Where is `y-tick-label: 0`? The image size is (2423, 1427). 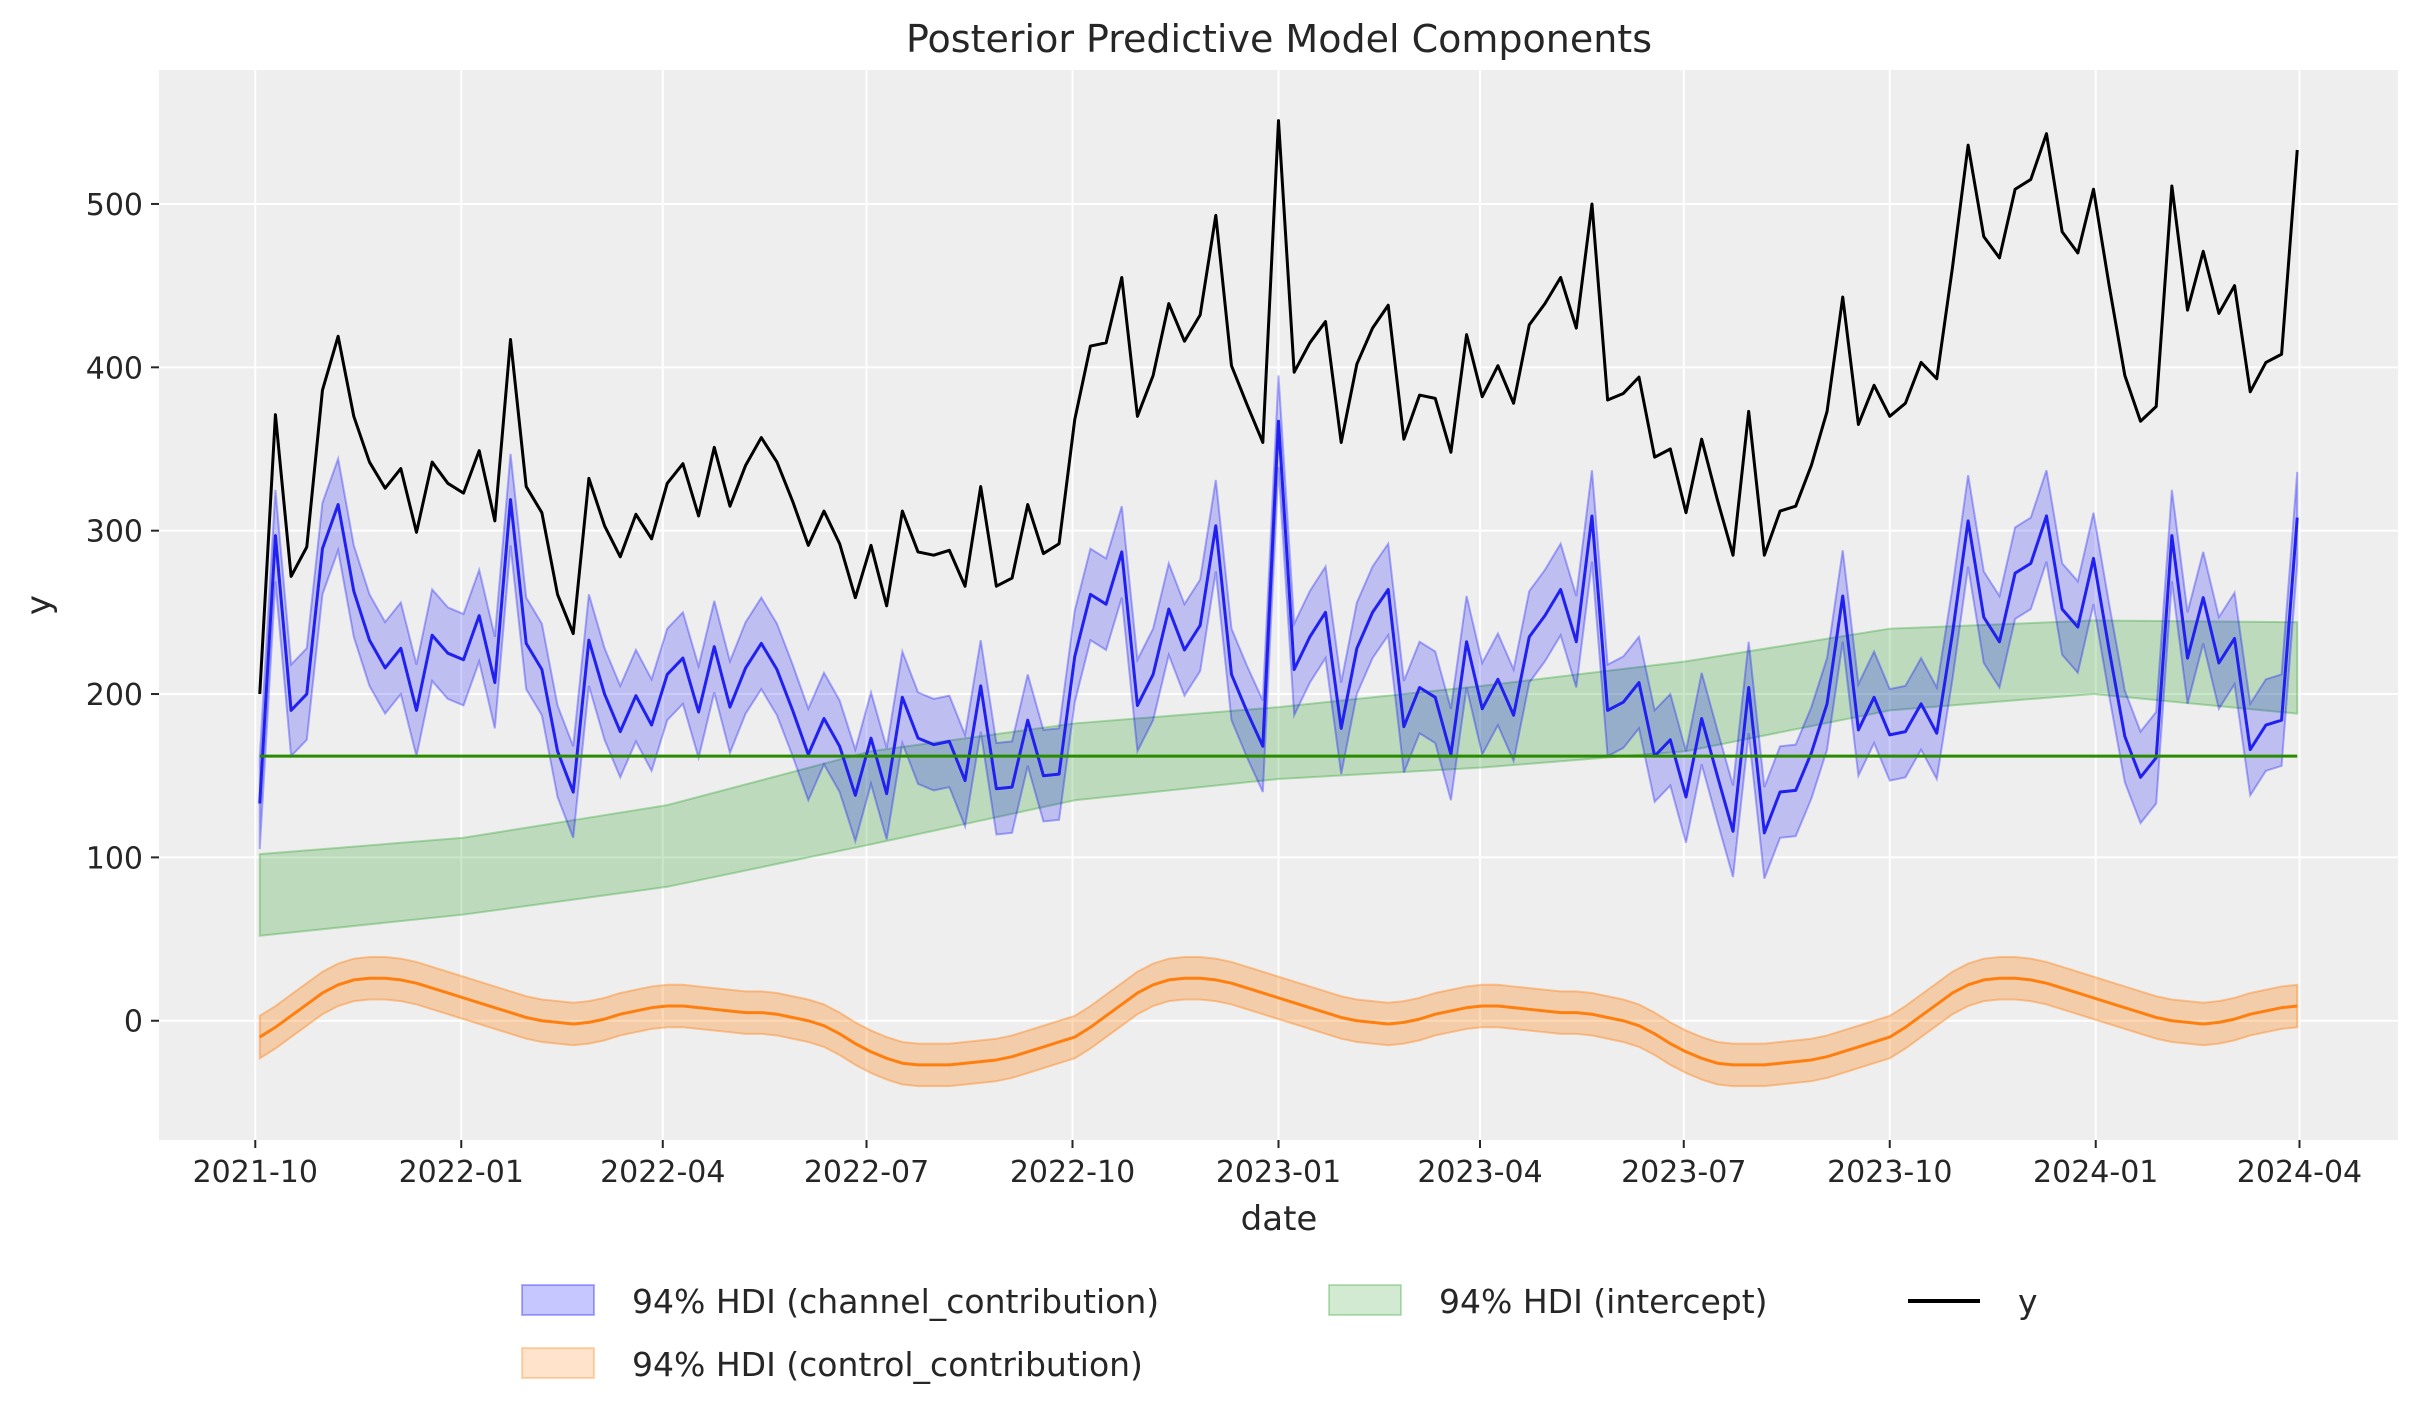
y-tick-label: 0 is located at coordinates (133, 1022).